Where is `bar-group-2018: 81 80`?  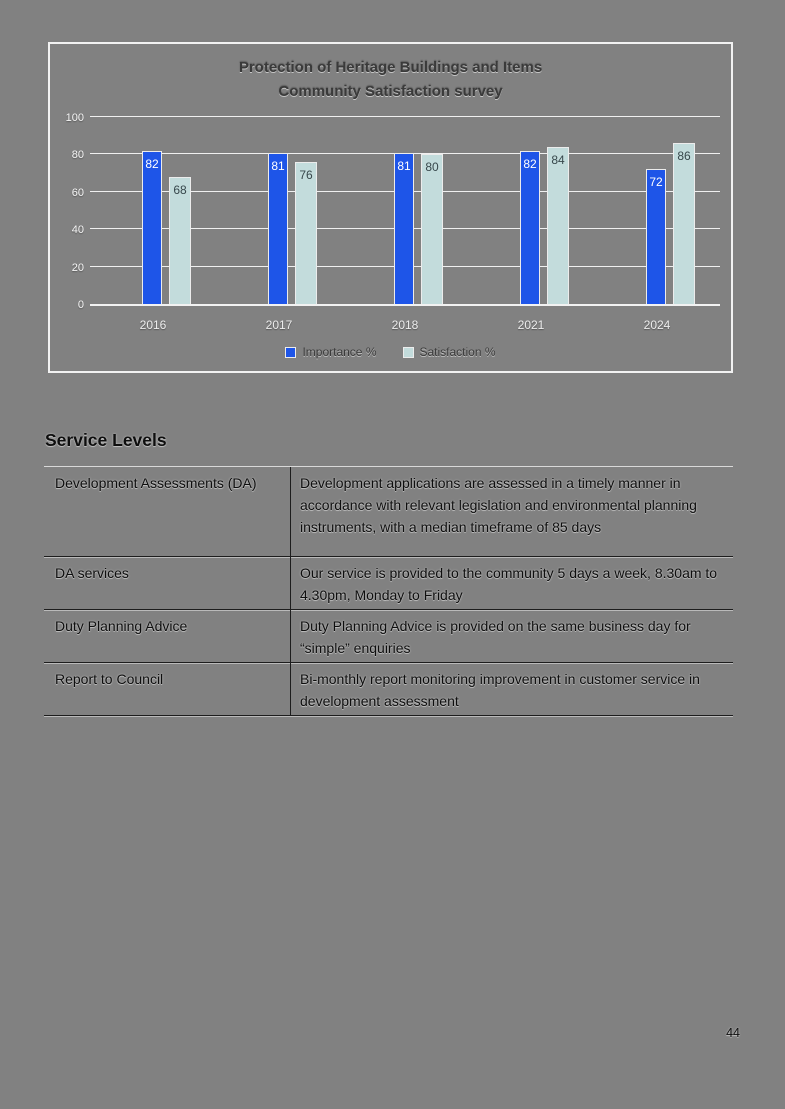 bar-group-2018: 81 80 is located at coordinates (405, 211).